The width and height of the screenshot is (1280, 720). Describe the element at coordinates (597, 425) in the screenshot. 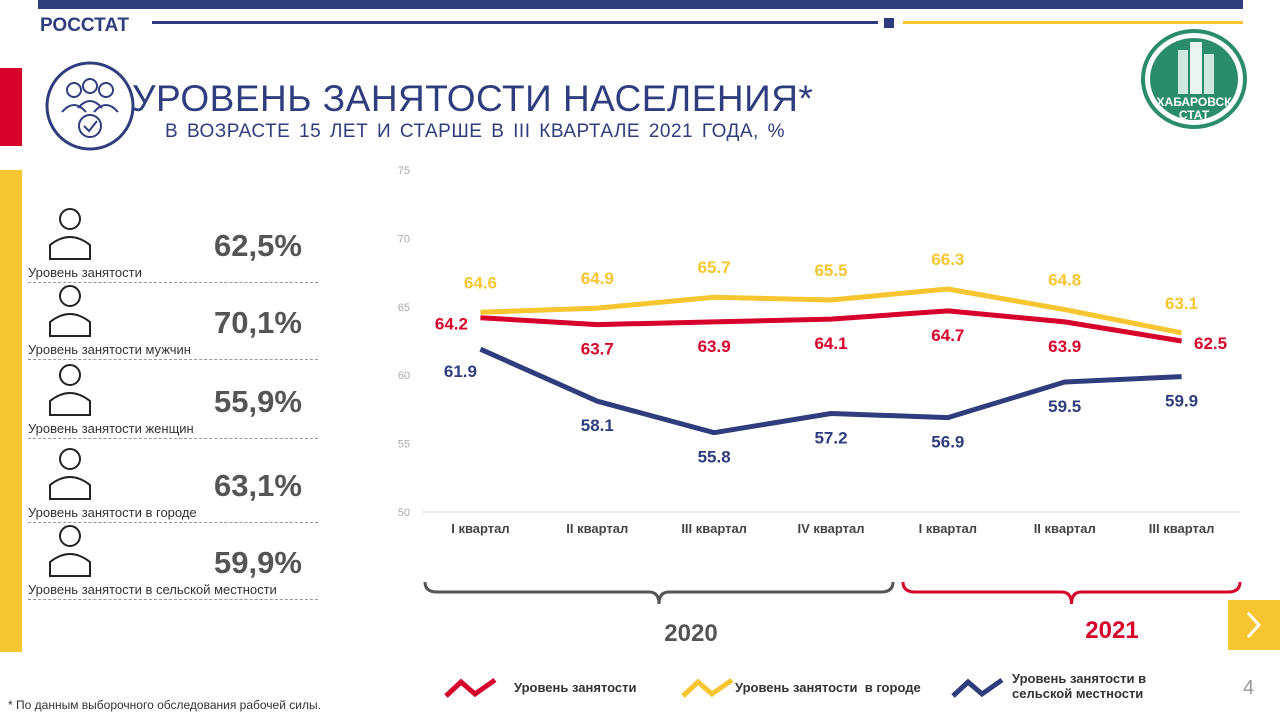

I see `data-label: 58.1` at that location.